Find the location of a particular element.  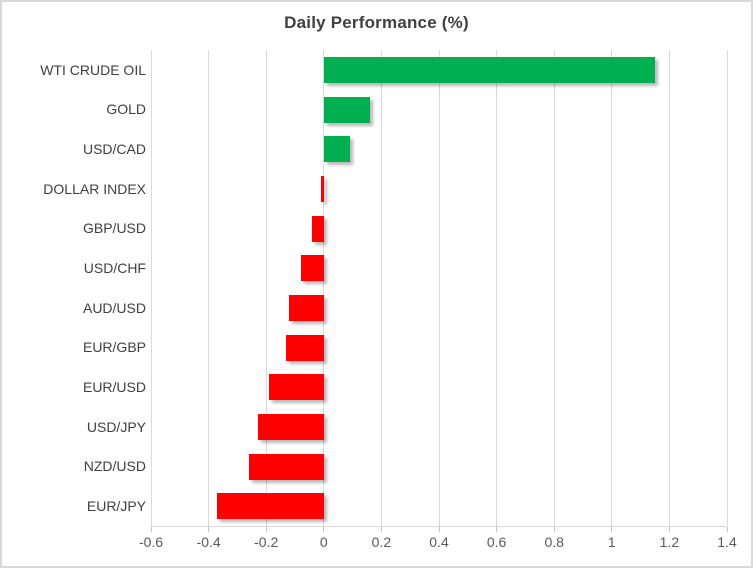

x-tick-label: 0.8 is located at coordinates (554, 542).